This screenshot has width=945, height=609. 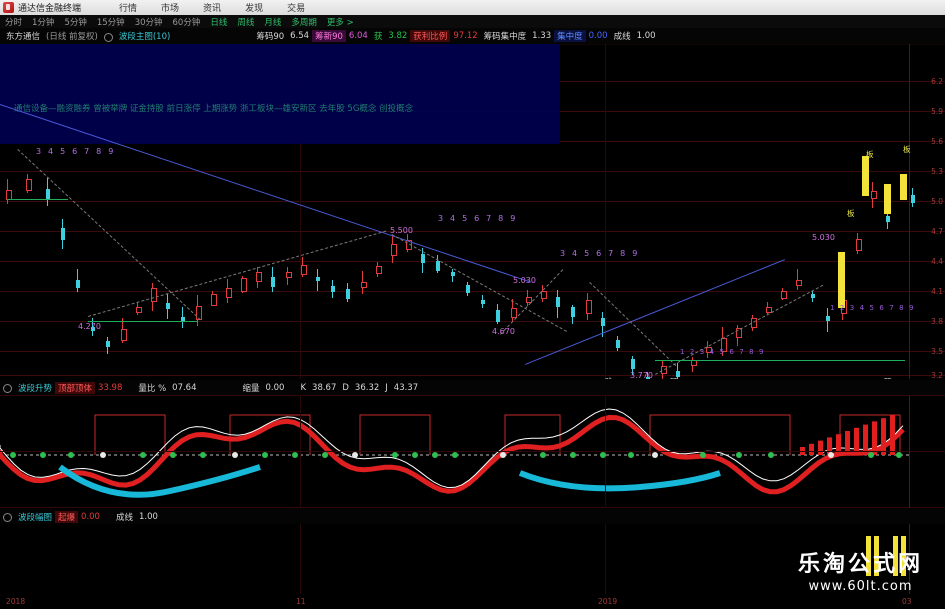 What do you see at coordinates (398, 36) in the screenshot?
I see `profit-value: 3.82` at bounding box center [398, 36].